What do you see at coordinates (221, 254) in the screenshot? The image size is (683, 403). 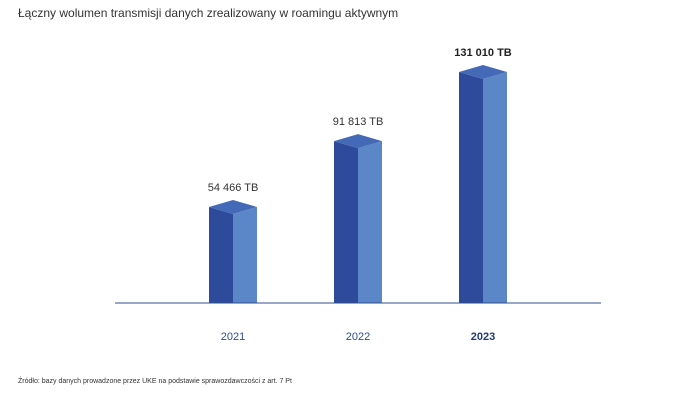 I see `bar-front-2021` at bounding box center [221, 254].